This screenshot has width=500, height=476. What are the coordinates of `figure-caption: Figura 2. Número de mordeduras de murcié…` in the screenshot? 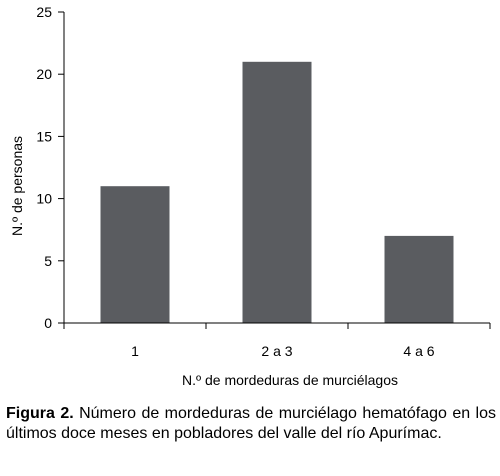 It's located at (251, 424).